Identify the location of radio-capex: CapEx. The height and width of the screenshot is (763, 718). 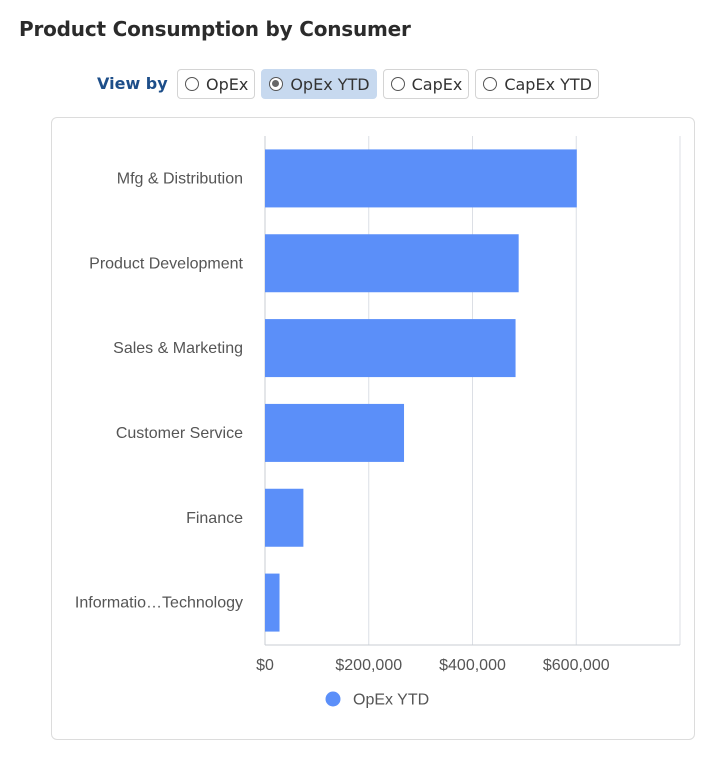
(426, 84).